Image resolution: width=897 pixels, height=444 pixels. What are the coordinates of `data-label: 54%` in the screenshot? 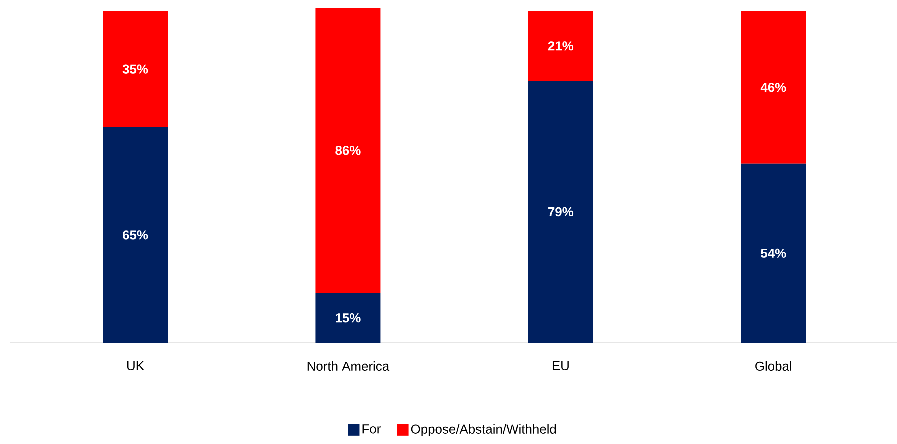 It's located at (773, 253).